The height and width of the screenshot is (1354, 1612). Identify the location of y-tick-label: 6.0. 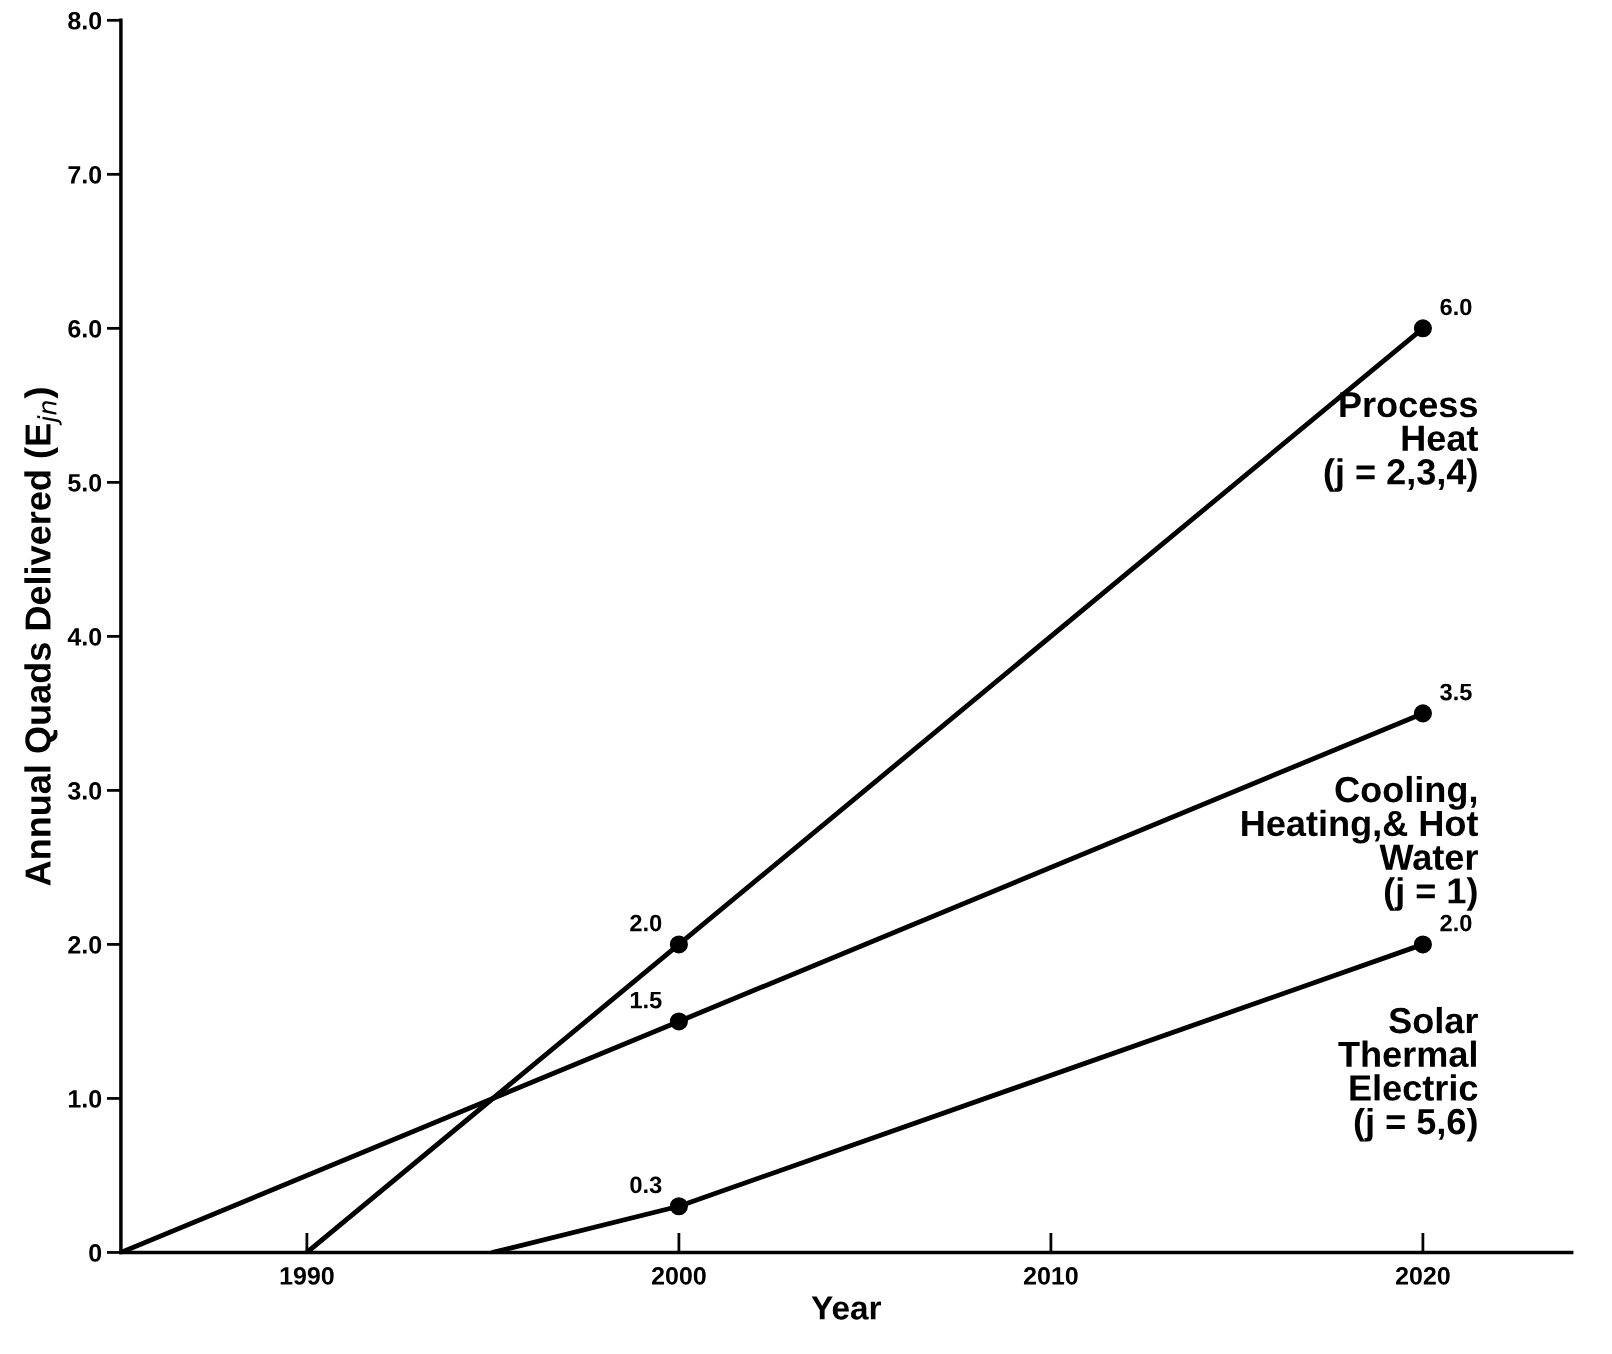
(85, 328).